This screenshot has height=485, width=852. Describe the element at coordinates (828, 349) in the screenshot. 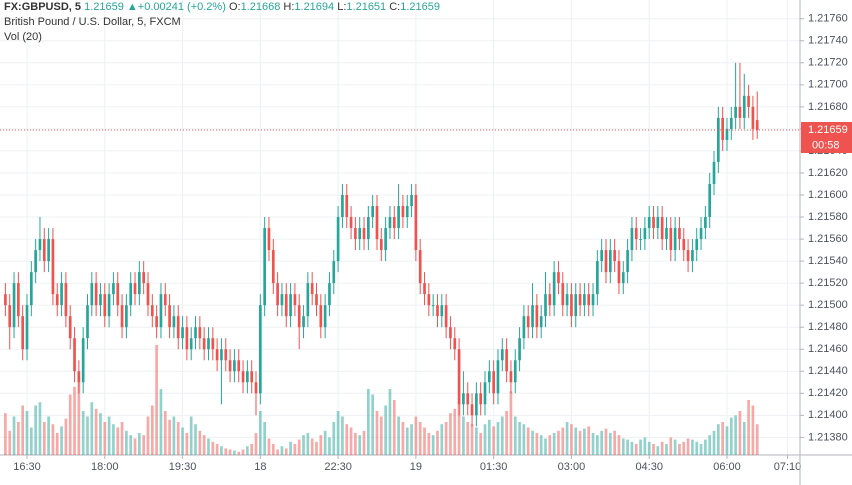

I see `y-tick-label: 1.21460` at that location.